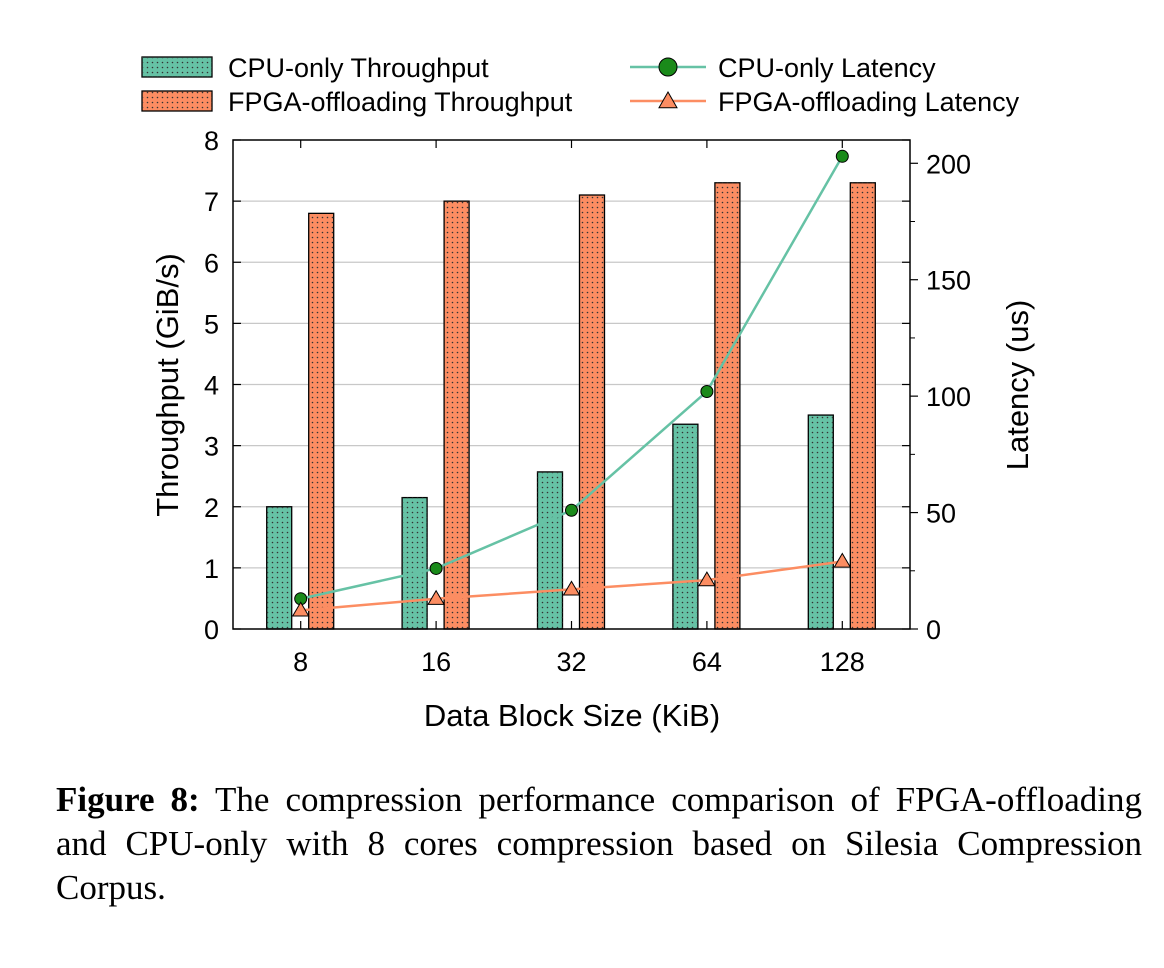 The image size is (1164, 968). Describe the element at coordinates (211, 324) in the screenshot. I see `y-tick-label: 5` at that location.